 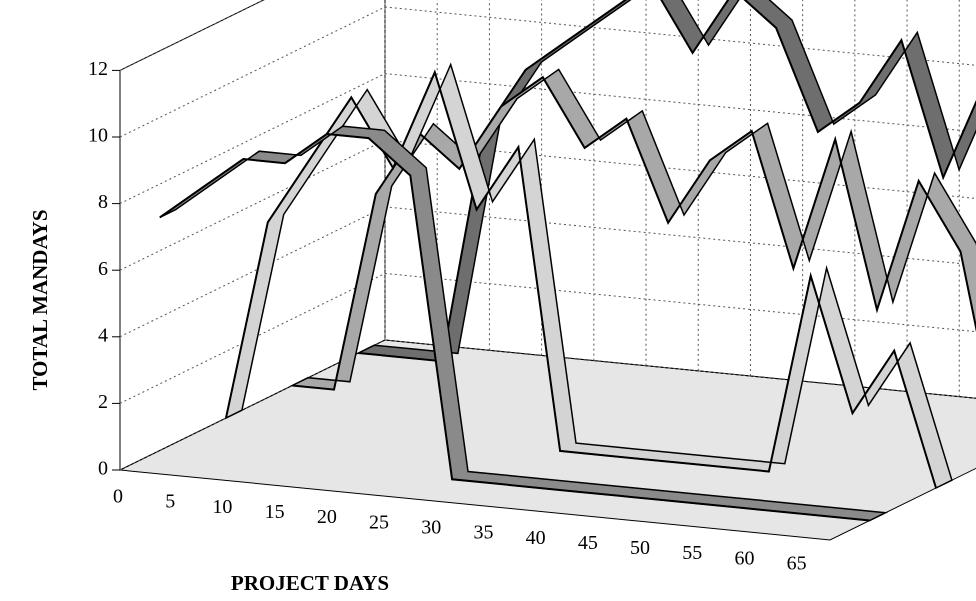 I want to click on x-tick-label: 30, so click(x=431, y=527).